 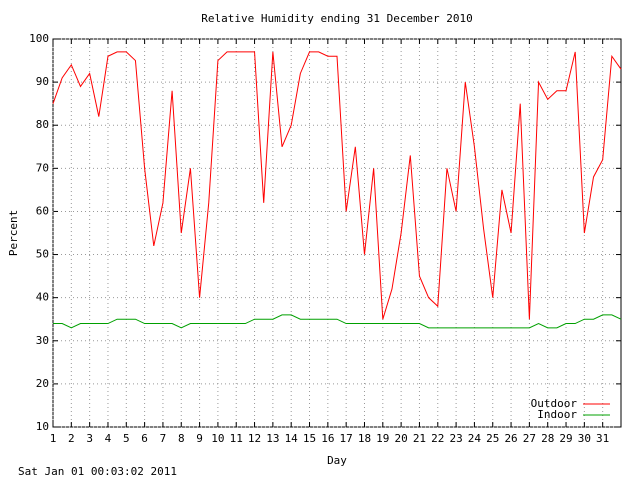 What do you see at coordinates (42, 124) in the screenshot?
I see `y-tick-label: 80` at bounding box center [42, 124].